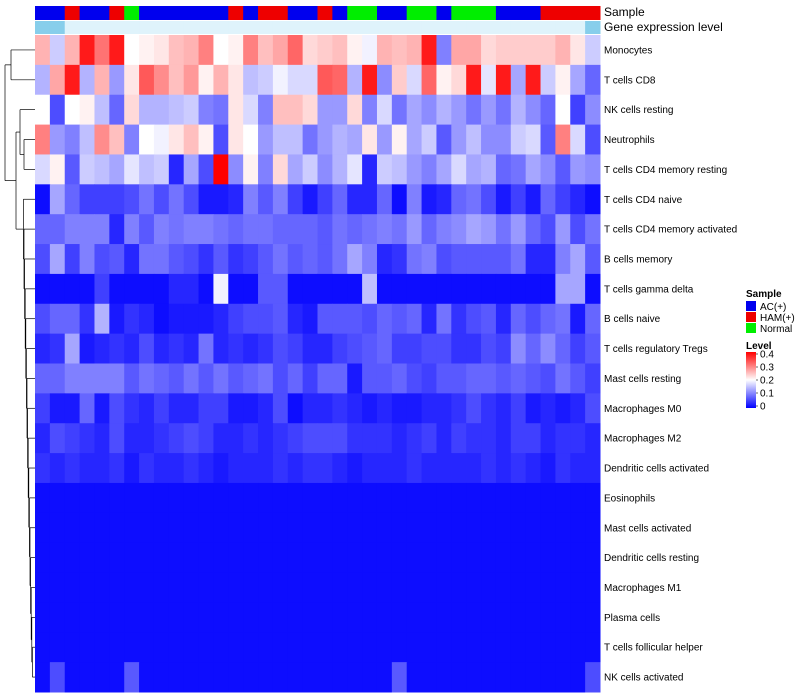  Describe the element at coordinates (767, 355) in the screenshot. I see `level-legend-tick-label: 0.4` at that location.